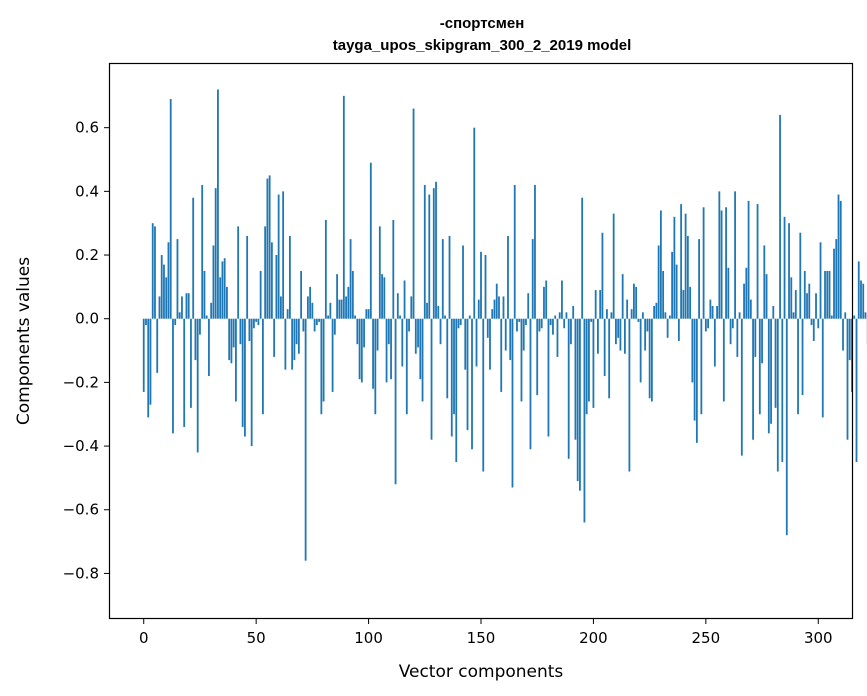 The height and width of the screenshot is (696, 867). Describe the element at coordinates (87, 255) in the screenshot. I see `y-tick-label: 0.2` at that location.